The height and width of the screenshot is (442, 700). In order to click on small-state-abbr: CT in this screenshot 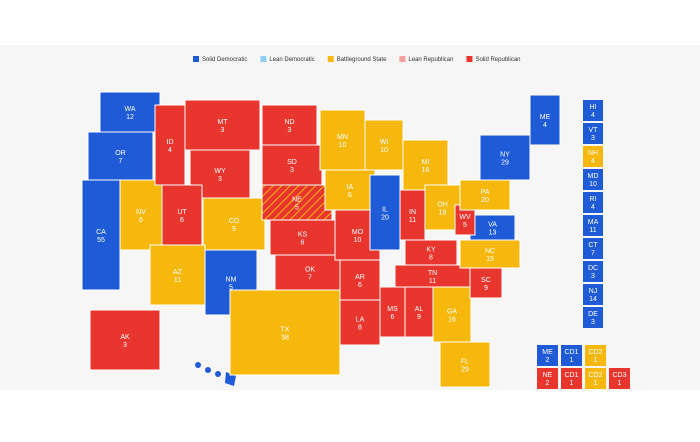, I will do `click(593, 245)`.